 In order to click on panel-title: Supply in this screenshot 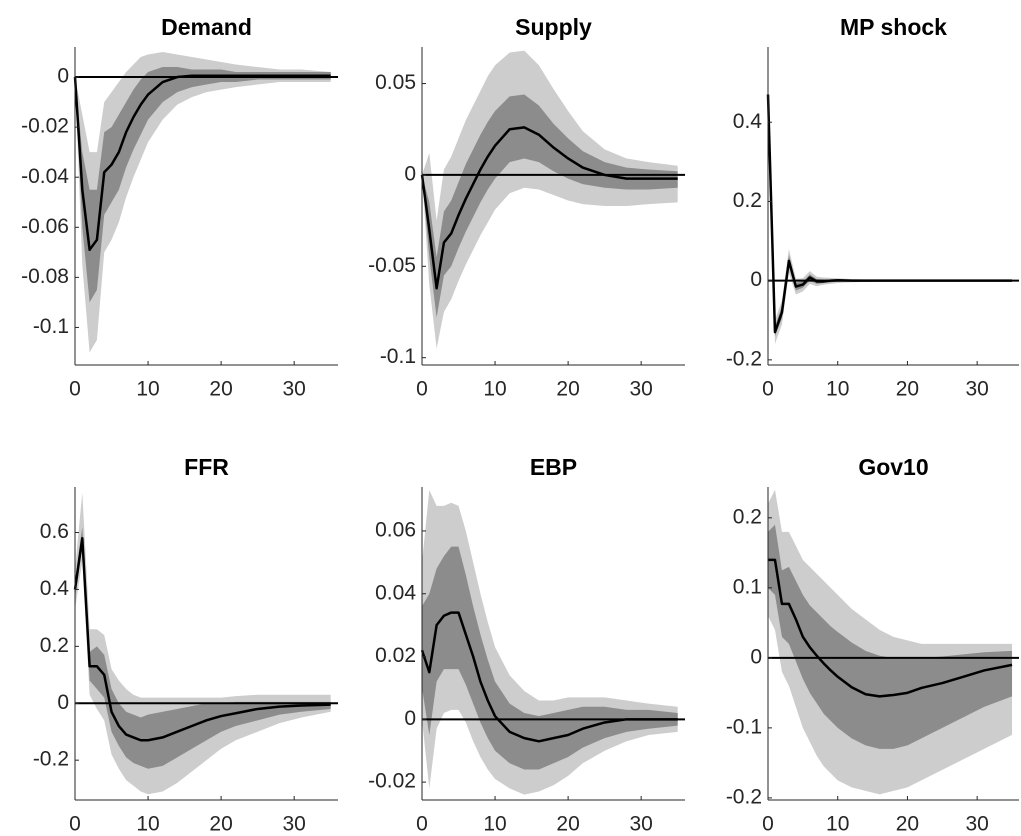, I will do `click(553, 27)`.